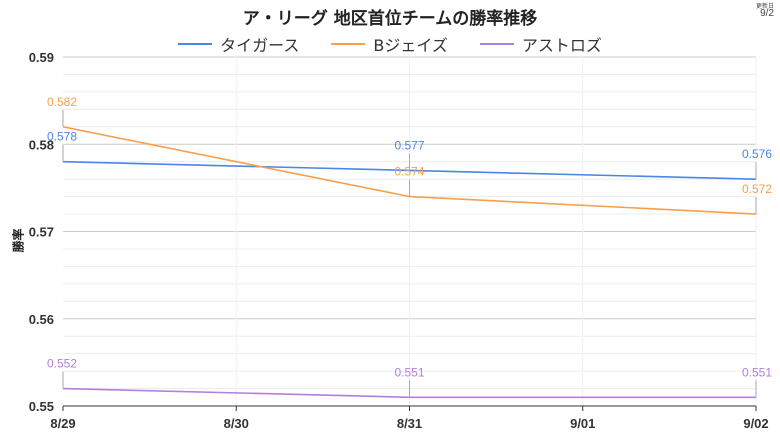 The image size is (780, 438). I want to click on legend-item-bluejays: Bジェイズ, so click(389, 44).